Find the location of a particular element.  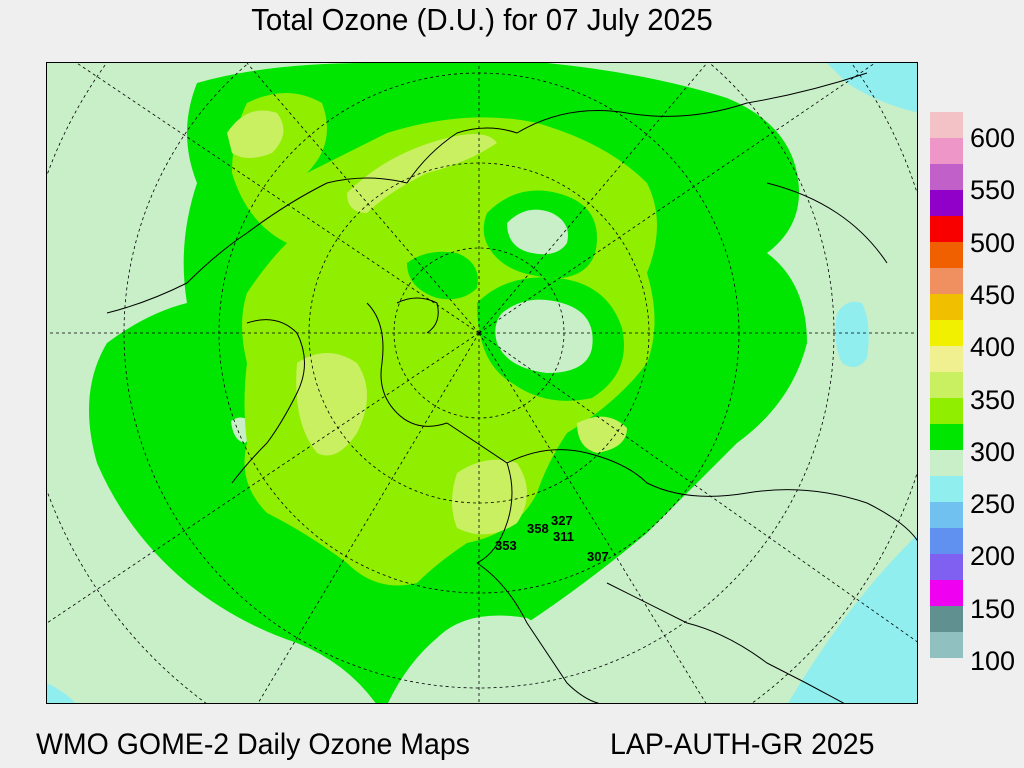

legend-label: 350 is located at coordinates (993, 399).